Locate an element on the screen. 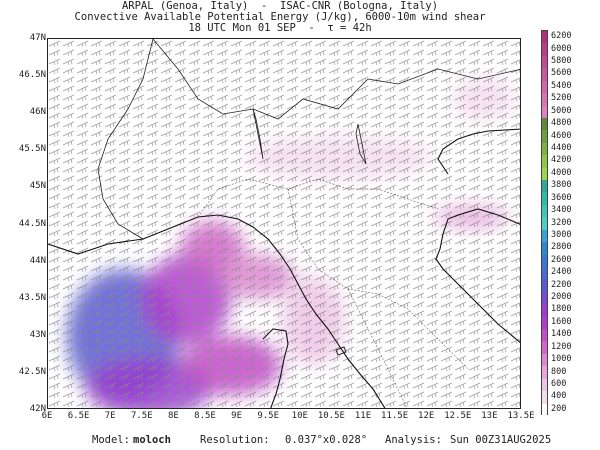 This screenshot has height=450, width=600. colorbar-level-label: 5800 is located at coordinates (561, 61).